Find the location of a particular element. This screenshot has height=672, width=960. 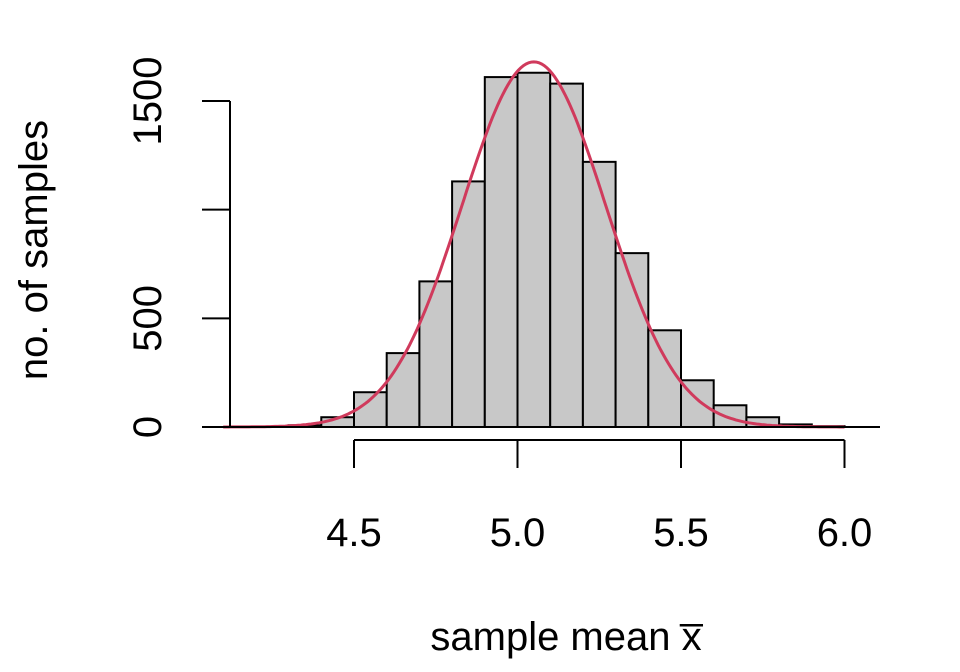

x-tick-label: 5.5 is located at coordinates (681, 533).